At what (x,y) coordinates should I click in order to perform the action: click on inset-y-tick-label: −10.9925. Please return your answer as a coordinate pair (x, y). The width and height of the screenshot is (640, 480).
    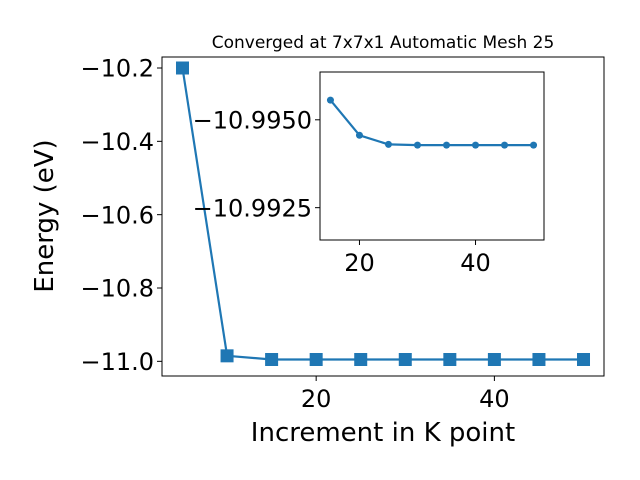
    Looking at the image, I should click on (252, 208).